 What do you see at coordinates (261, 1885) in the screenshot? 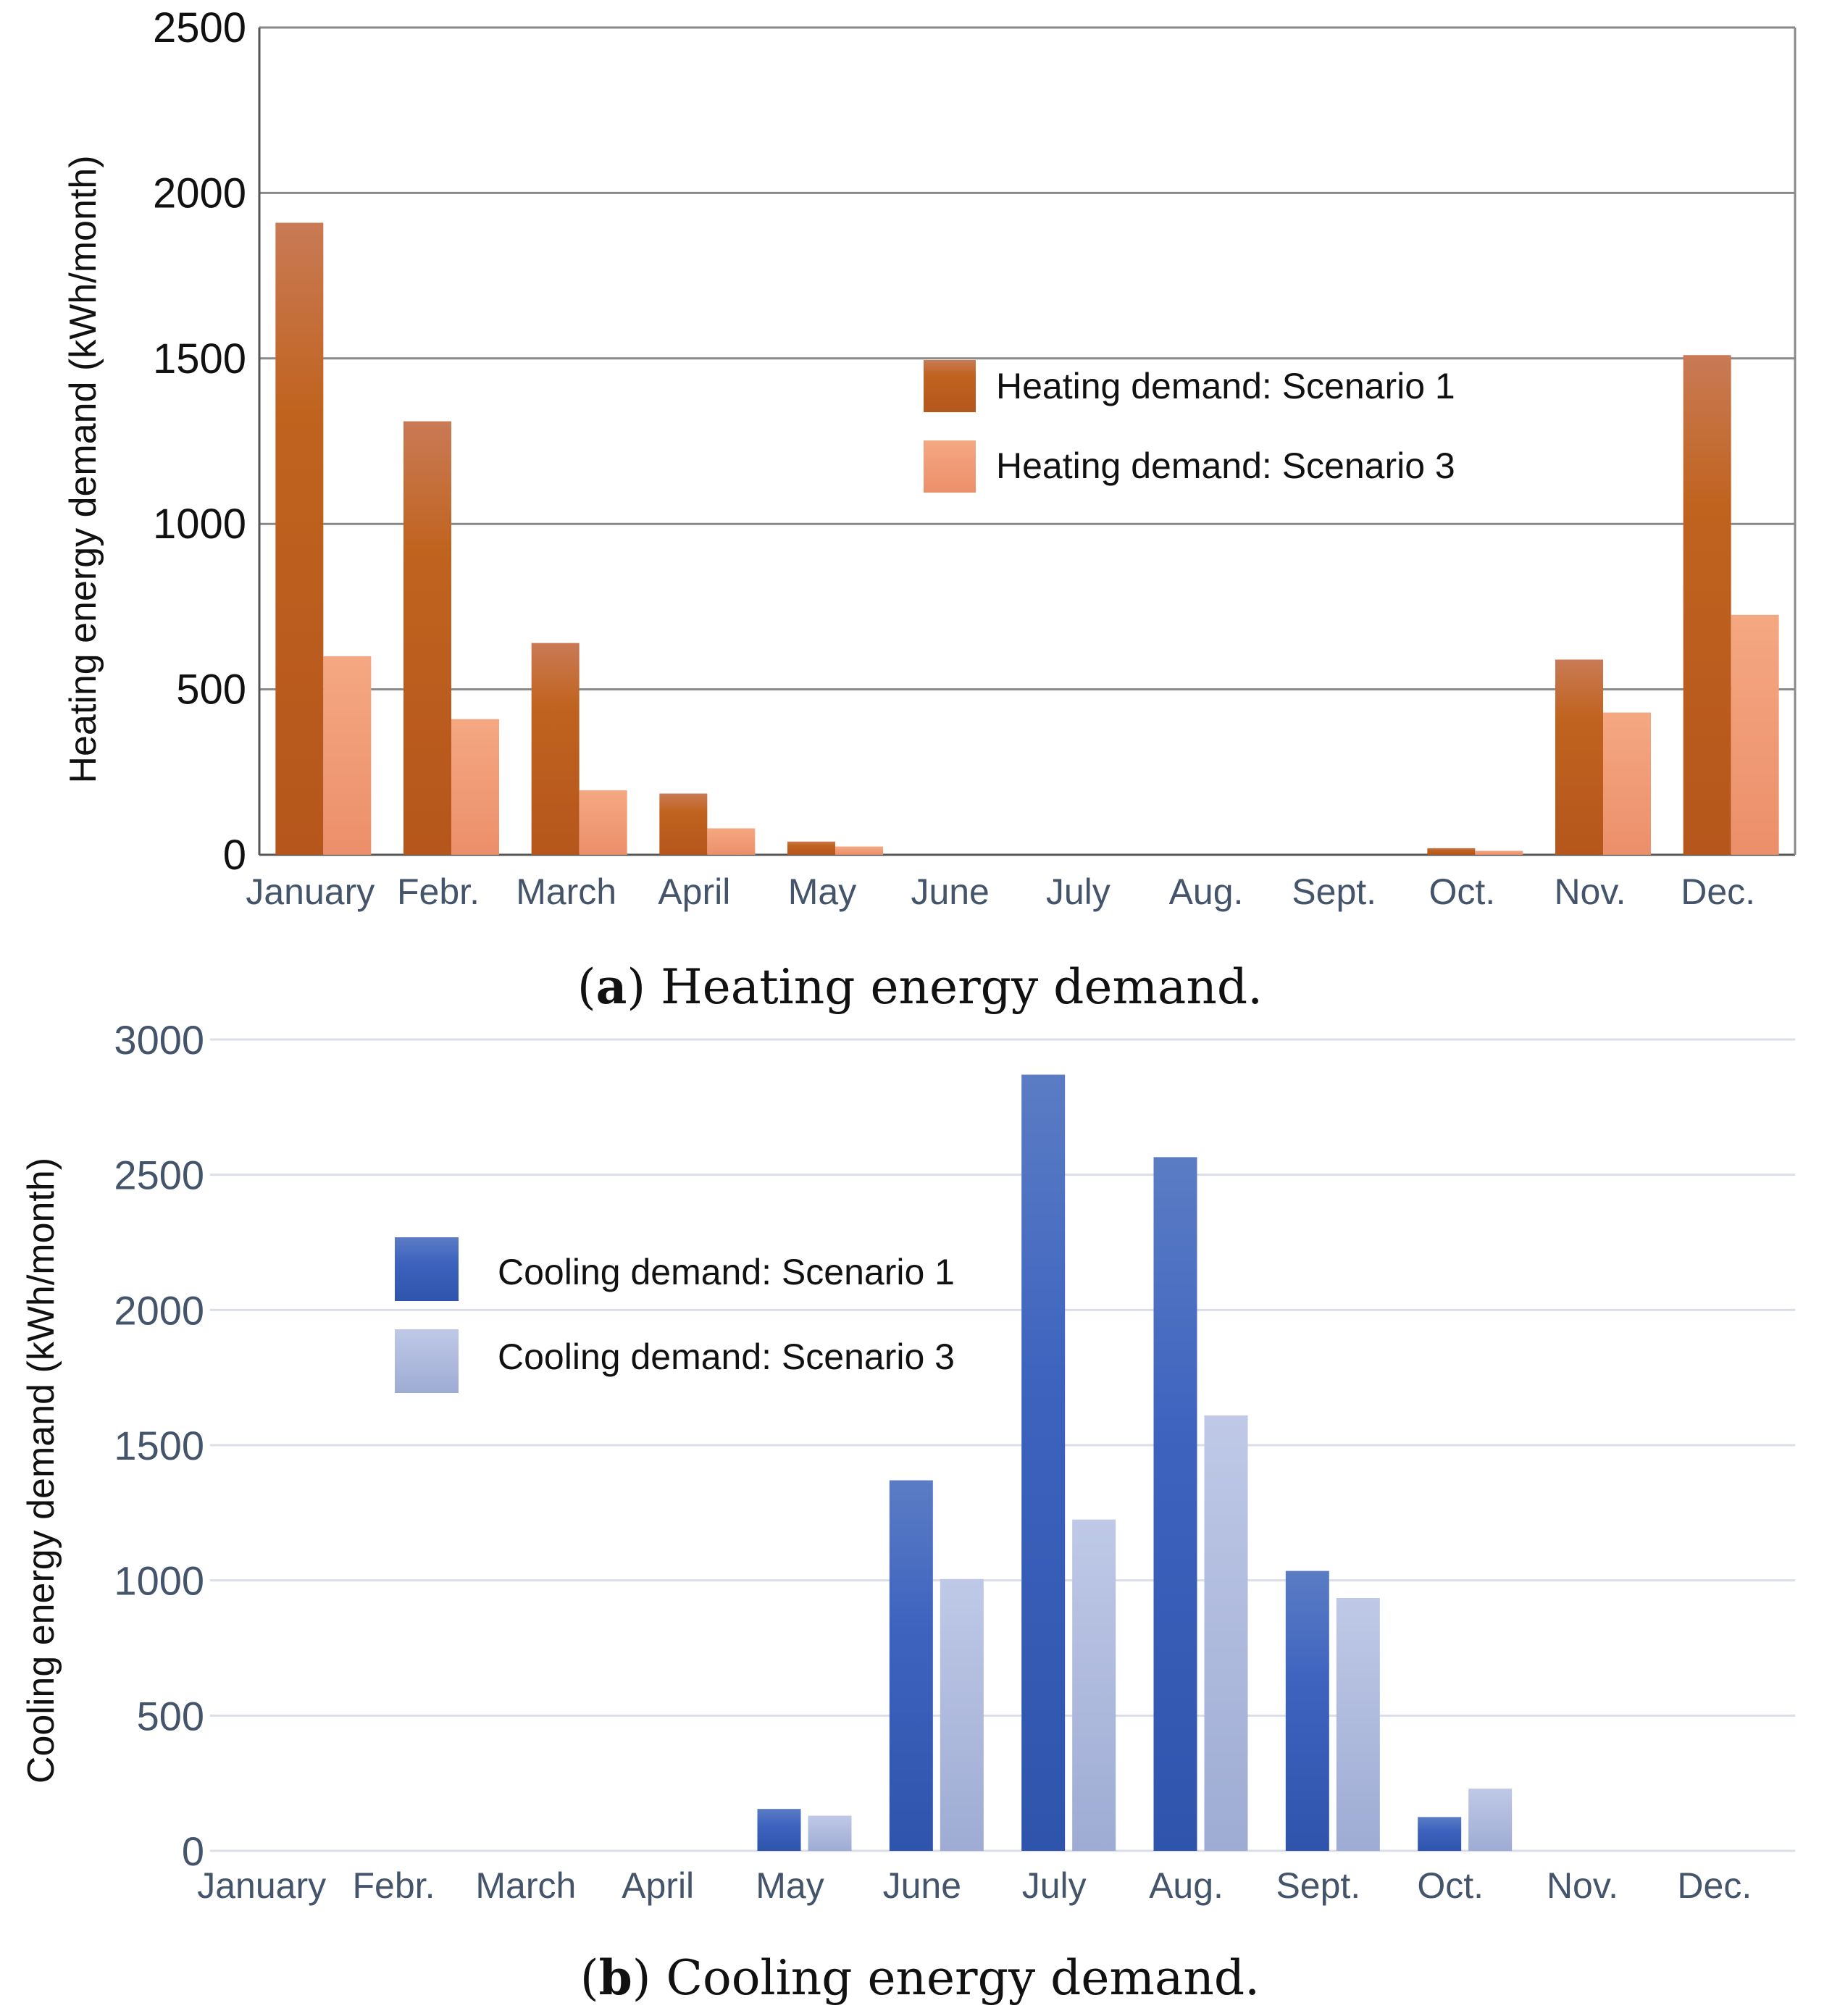
I see `cooling-x-tick-label-january: January` at bounding box center [261, 1885].